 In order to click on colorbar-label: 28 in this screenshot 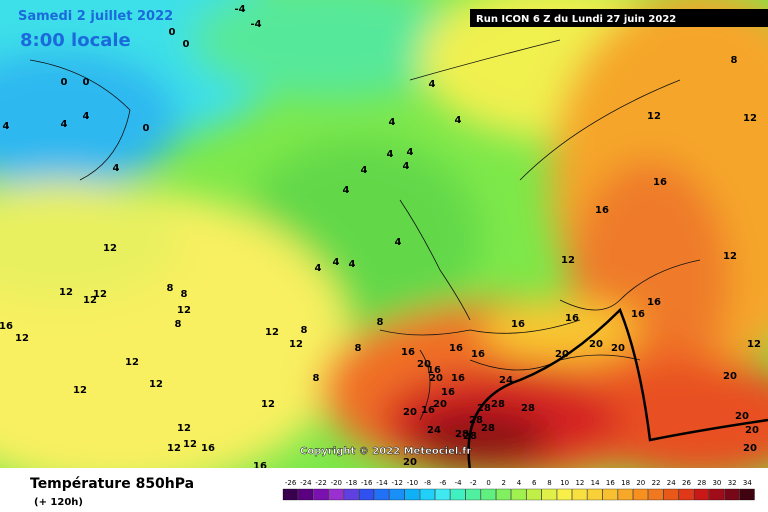, I will do `click(701, 483)`.